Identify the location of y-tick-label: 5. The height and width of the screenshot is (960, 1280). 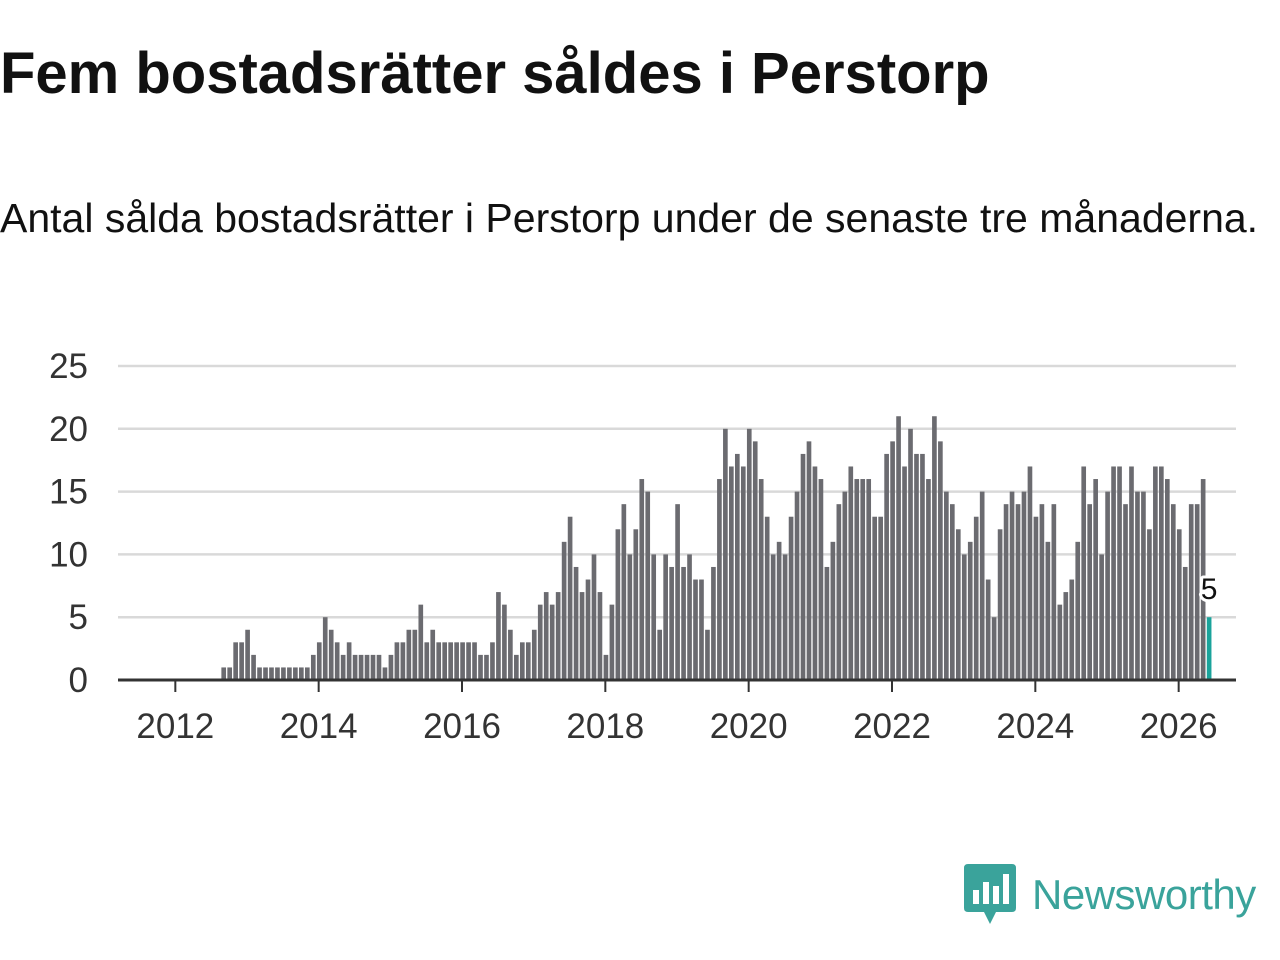
(78, 617).